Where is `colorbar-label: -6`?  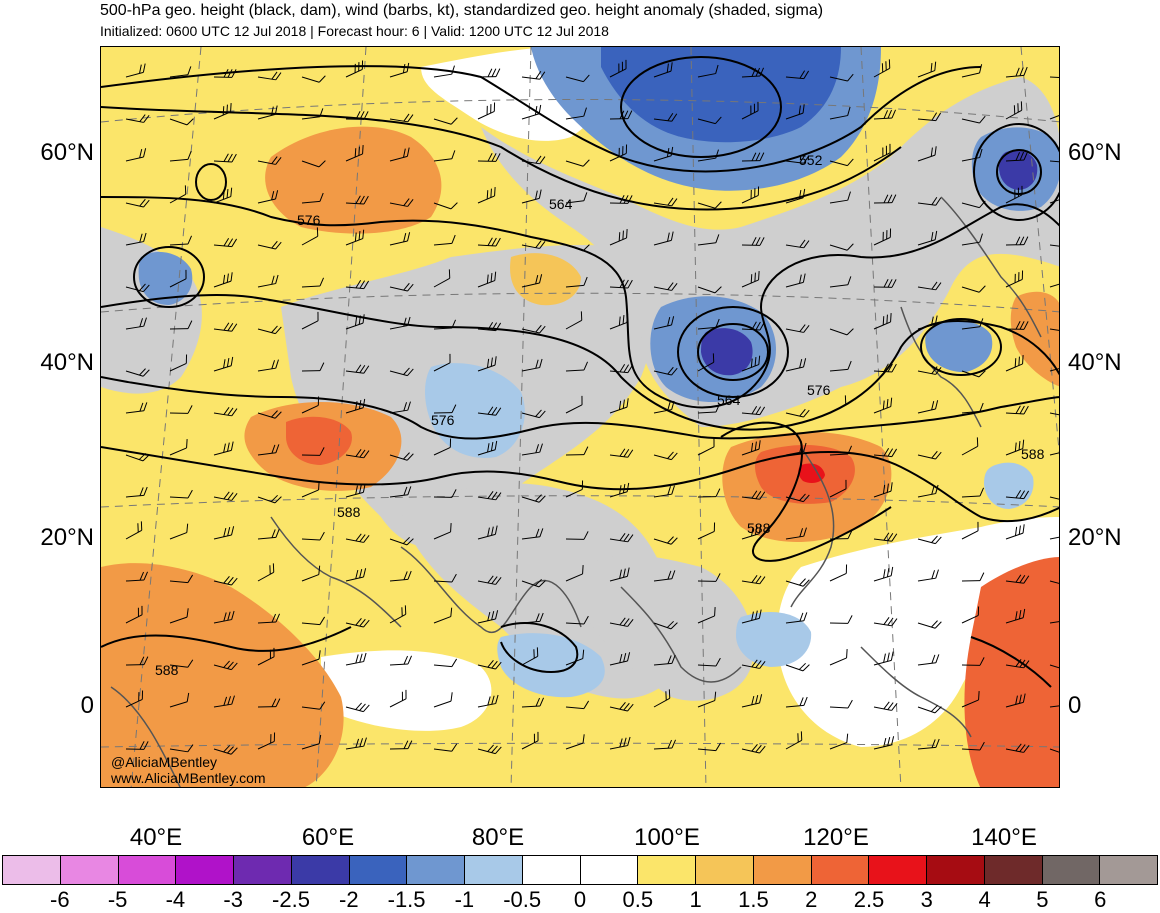 colorbar-label: -6 is located at coordinates (60, 899).